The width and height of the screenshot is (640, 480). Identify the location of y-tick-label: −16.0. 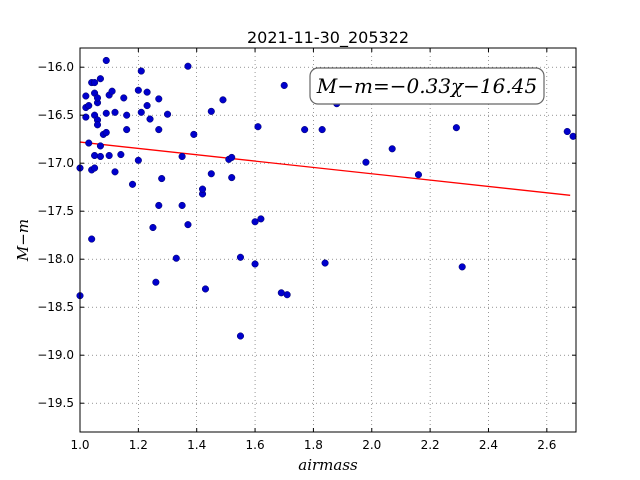
(55, 67).